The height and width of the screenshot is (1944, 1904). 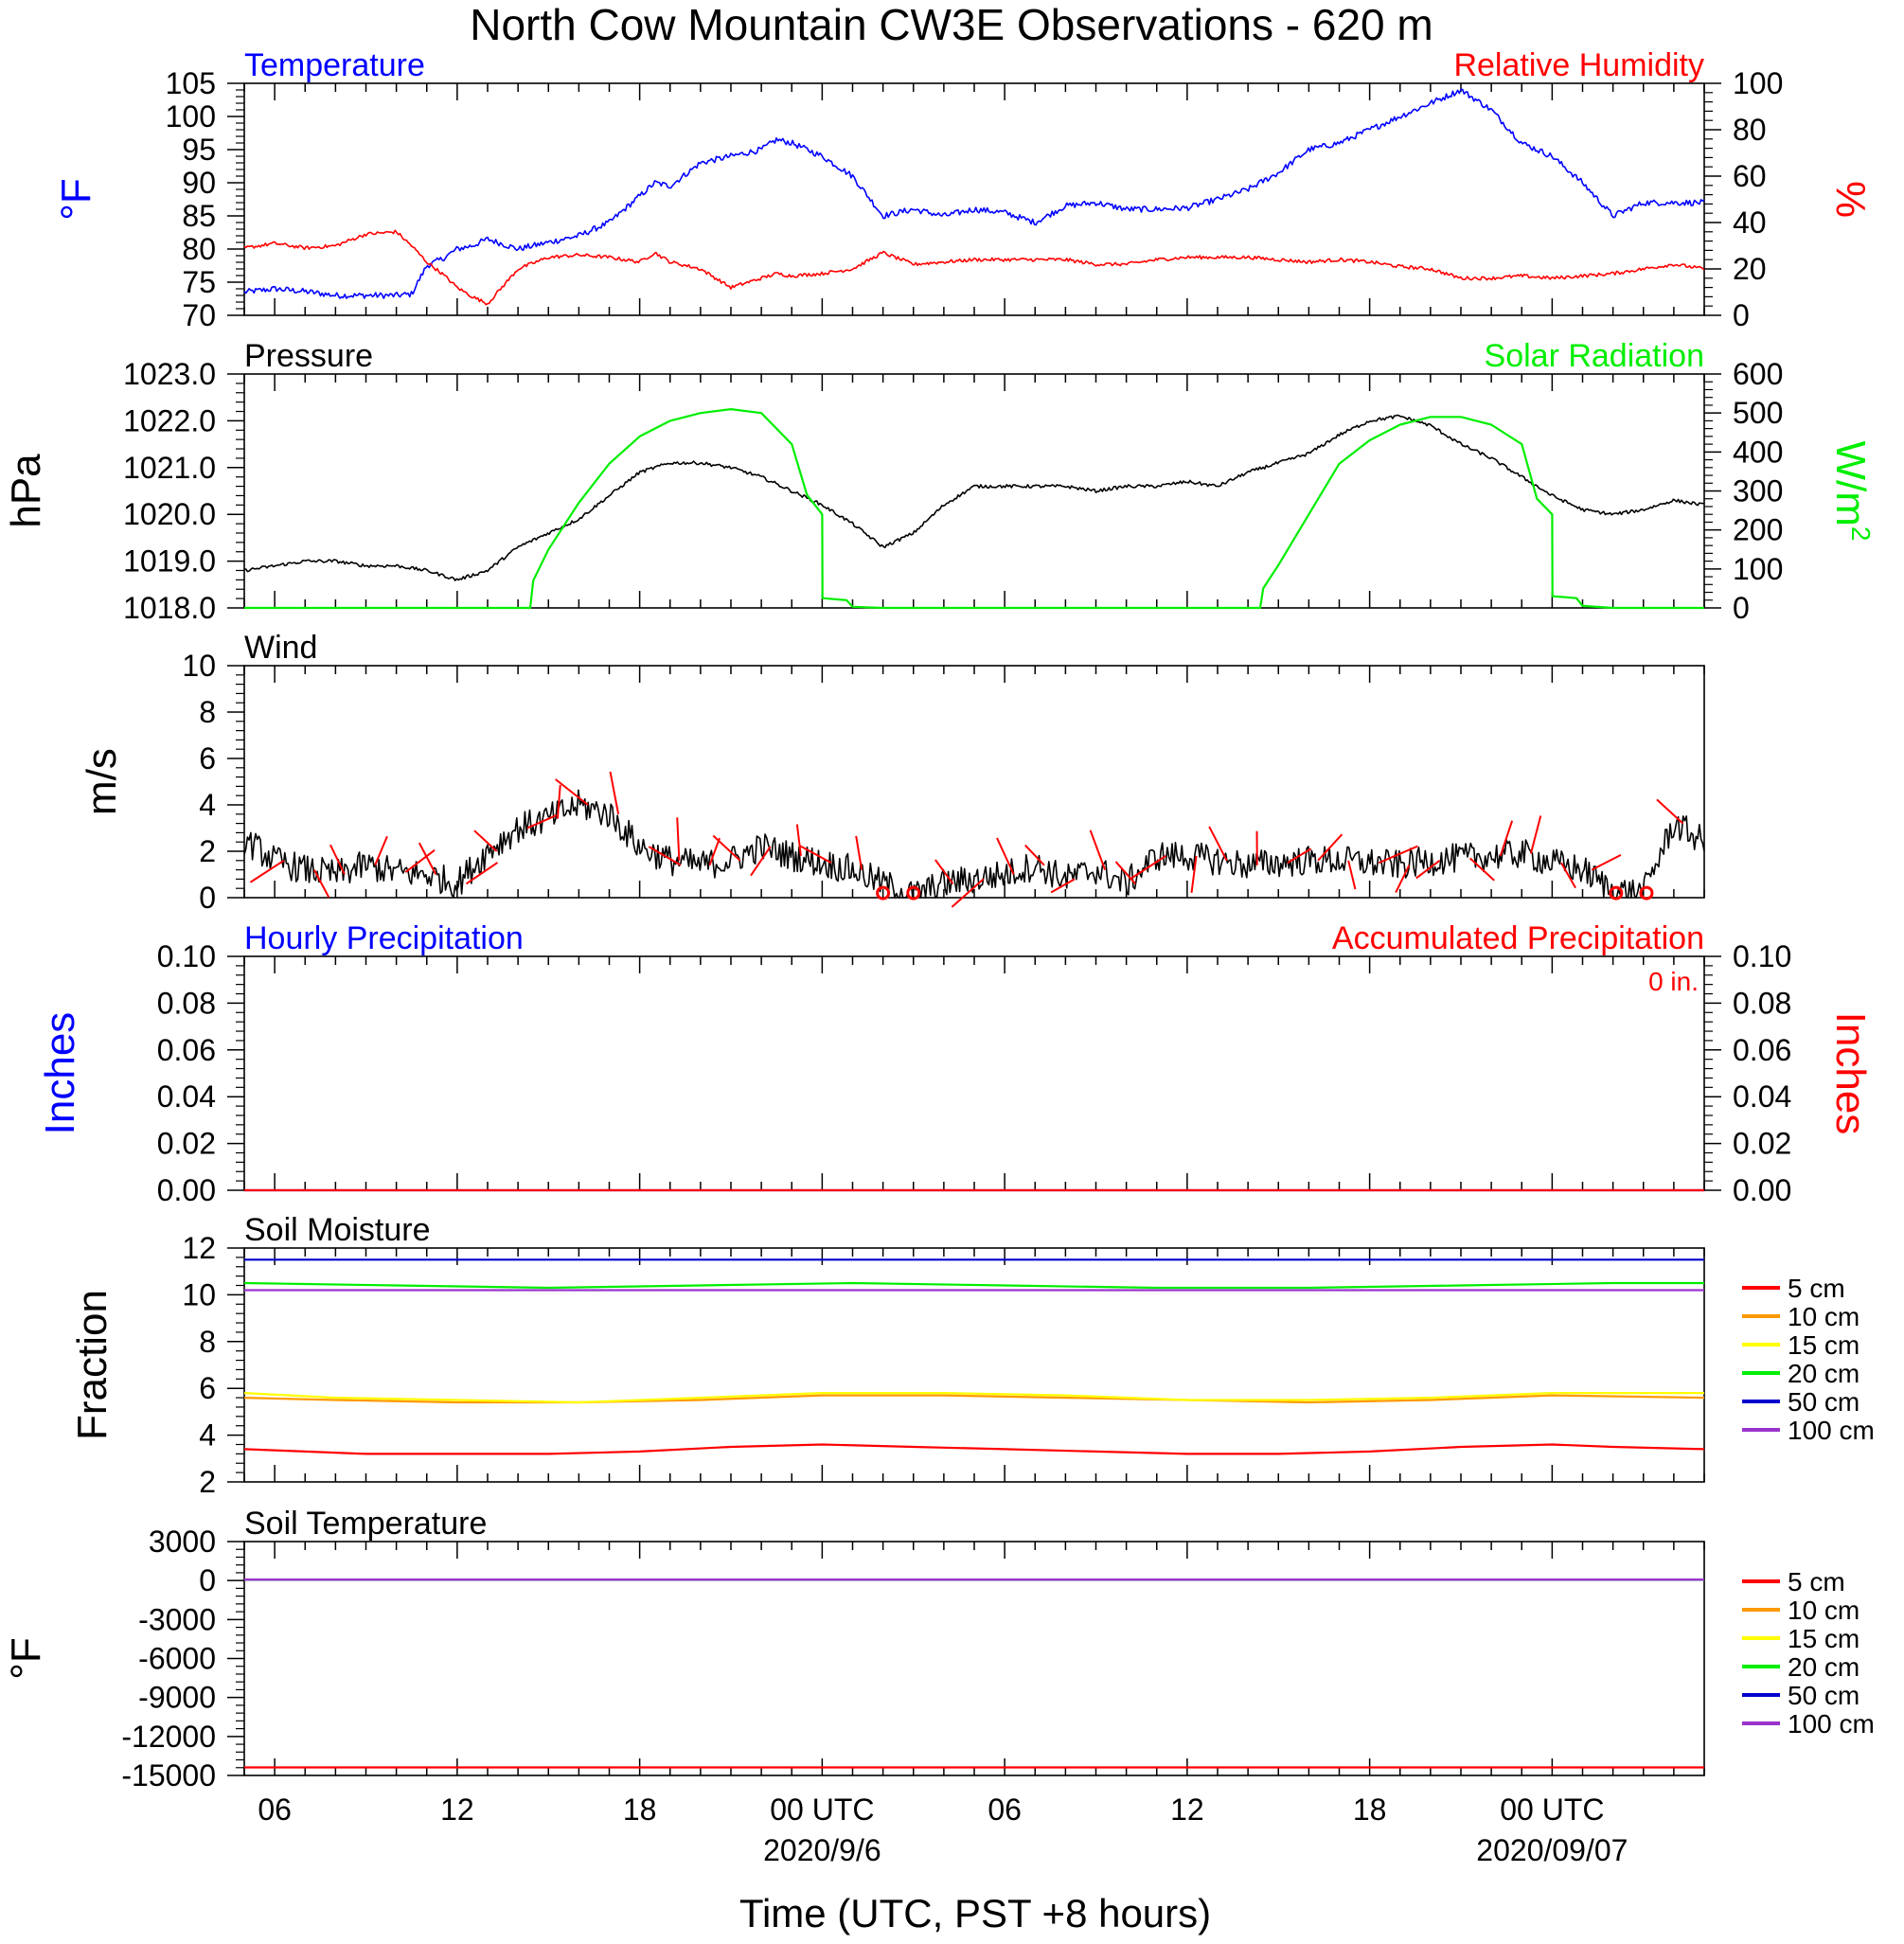 What do you see at coordinates (1850, 199) in the screenshot?
I see `y-axis-label-right: %` at bounding box center [1850, 199].